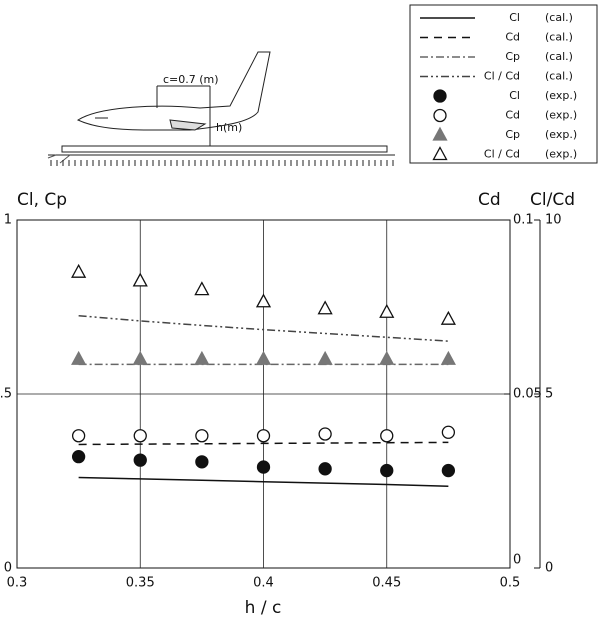 The width and height of the screenshot is (602, 624). Describe the element at coordinates (510, 583) in the screenshot. I see `x-tick-label: 0.5` at that location.